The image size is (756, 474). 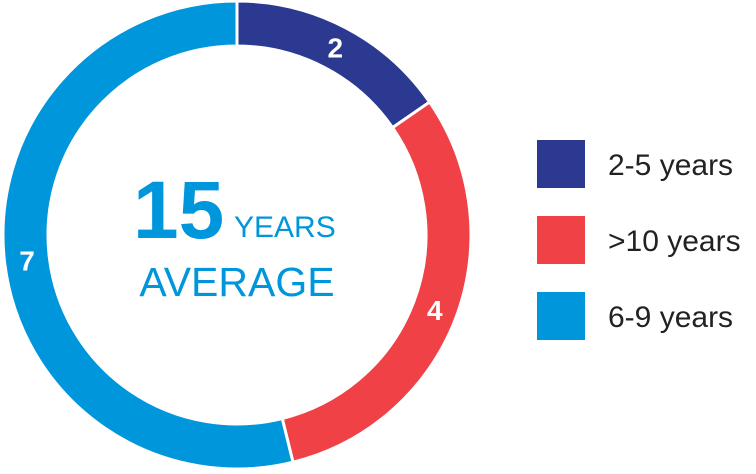 What do you see at coordinates (236, 282) in the screenshot?
I see `center-label: AVERAGE` at bounding box center [236, 282].